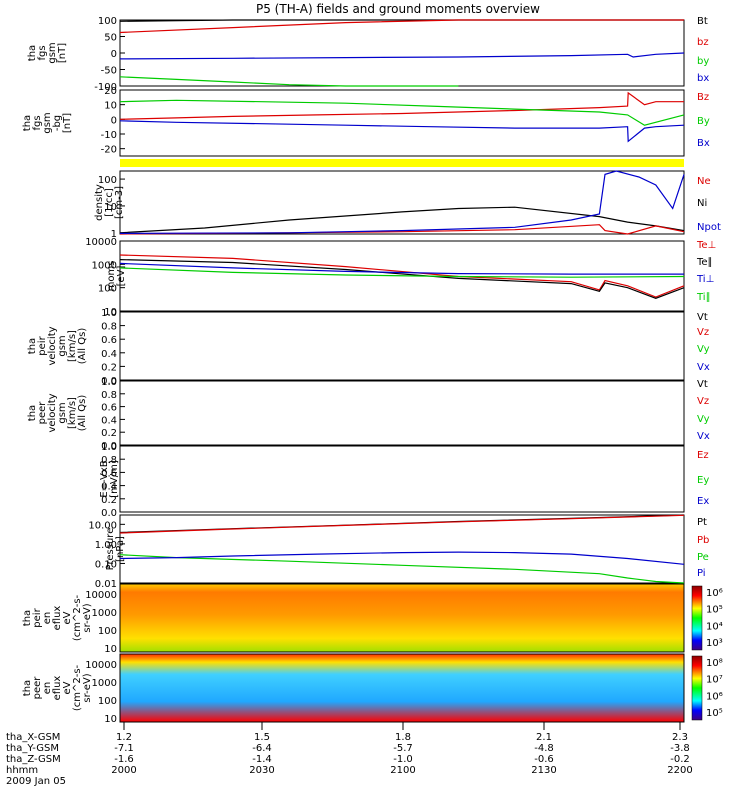  Describe the element at coordinates (702, 21) in the screenshot. I see `panel-0-legend-0: Bt` at that location.